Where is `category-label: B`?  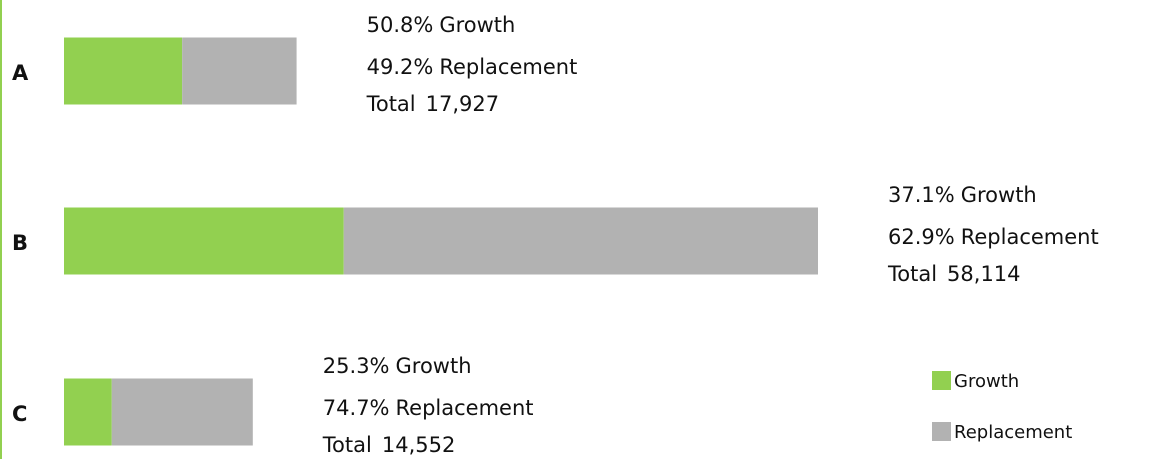
category-label: B is located at coordinates (20, 243).